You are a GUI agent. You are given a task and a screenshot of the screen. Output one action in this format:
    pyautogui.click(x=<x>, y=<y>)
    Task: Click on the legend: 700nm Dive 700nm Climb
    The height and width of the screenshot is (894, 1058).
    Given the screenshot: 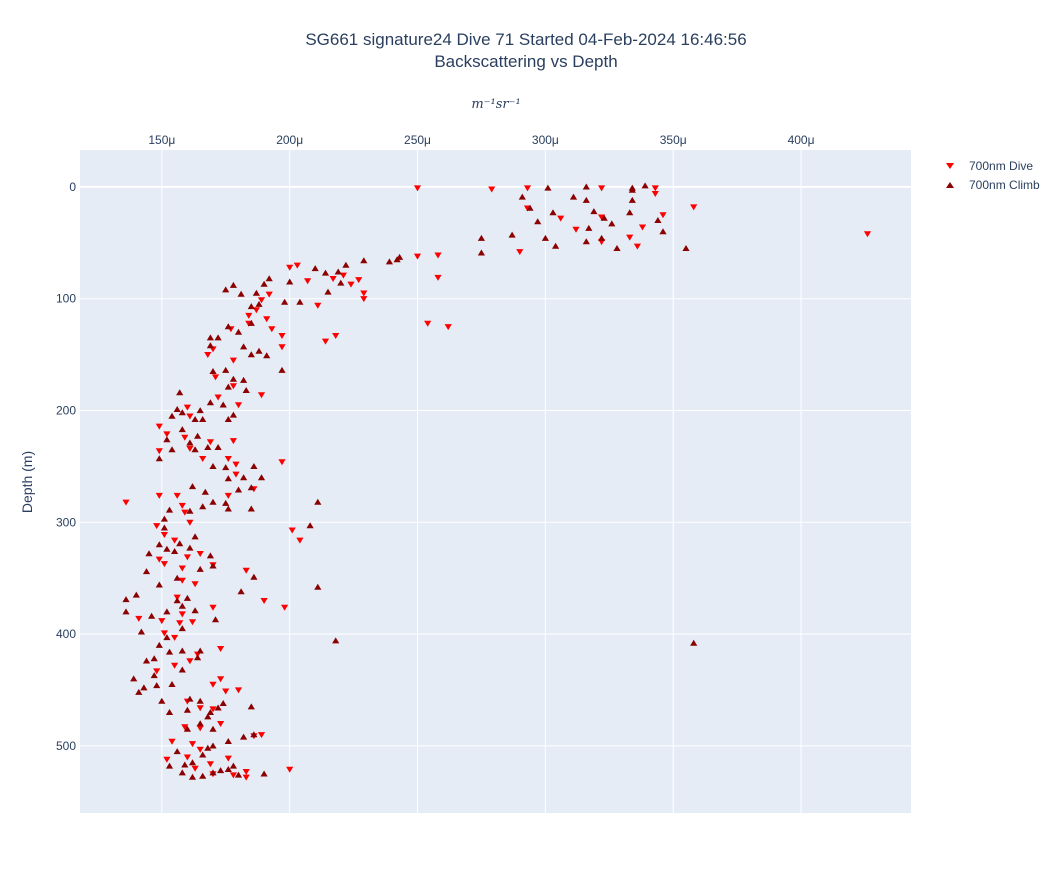 What is the action you would take?
    pyautogui.click(x=990, y=175)
    